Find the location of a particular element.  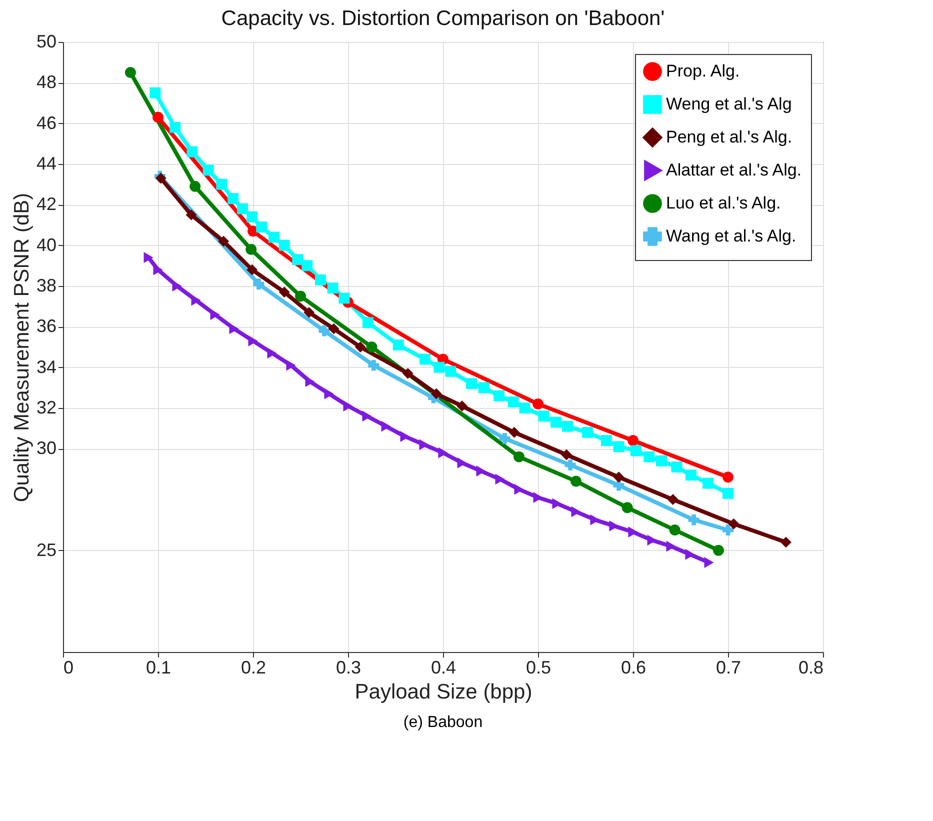

text: (e) Baboon is located at coordinates (443, 722).